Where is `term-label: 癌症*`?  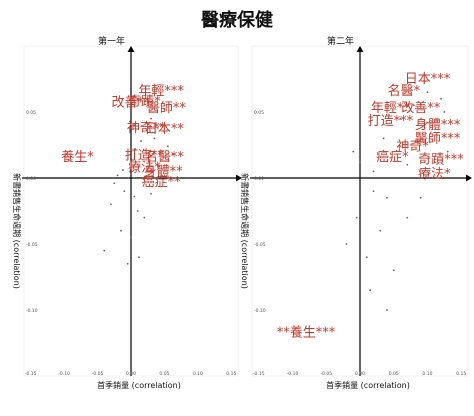
term-label: 癌症* is located at coordinates (392, 157).